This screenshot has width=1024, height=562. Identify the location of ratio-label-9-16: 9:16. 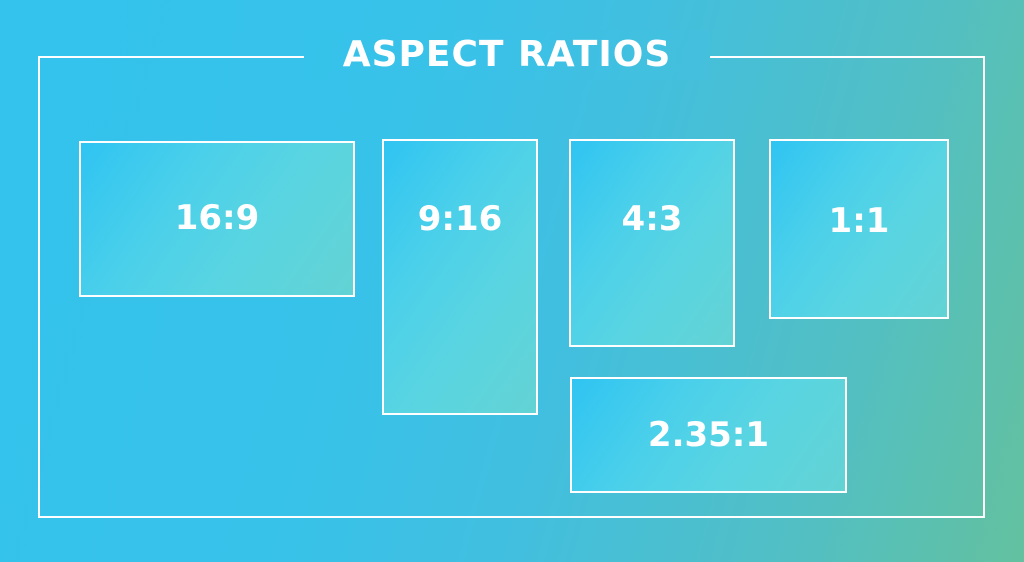
(460, 219).